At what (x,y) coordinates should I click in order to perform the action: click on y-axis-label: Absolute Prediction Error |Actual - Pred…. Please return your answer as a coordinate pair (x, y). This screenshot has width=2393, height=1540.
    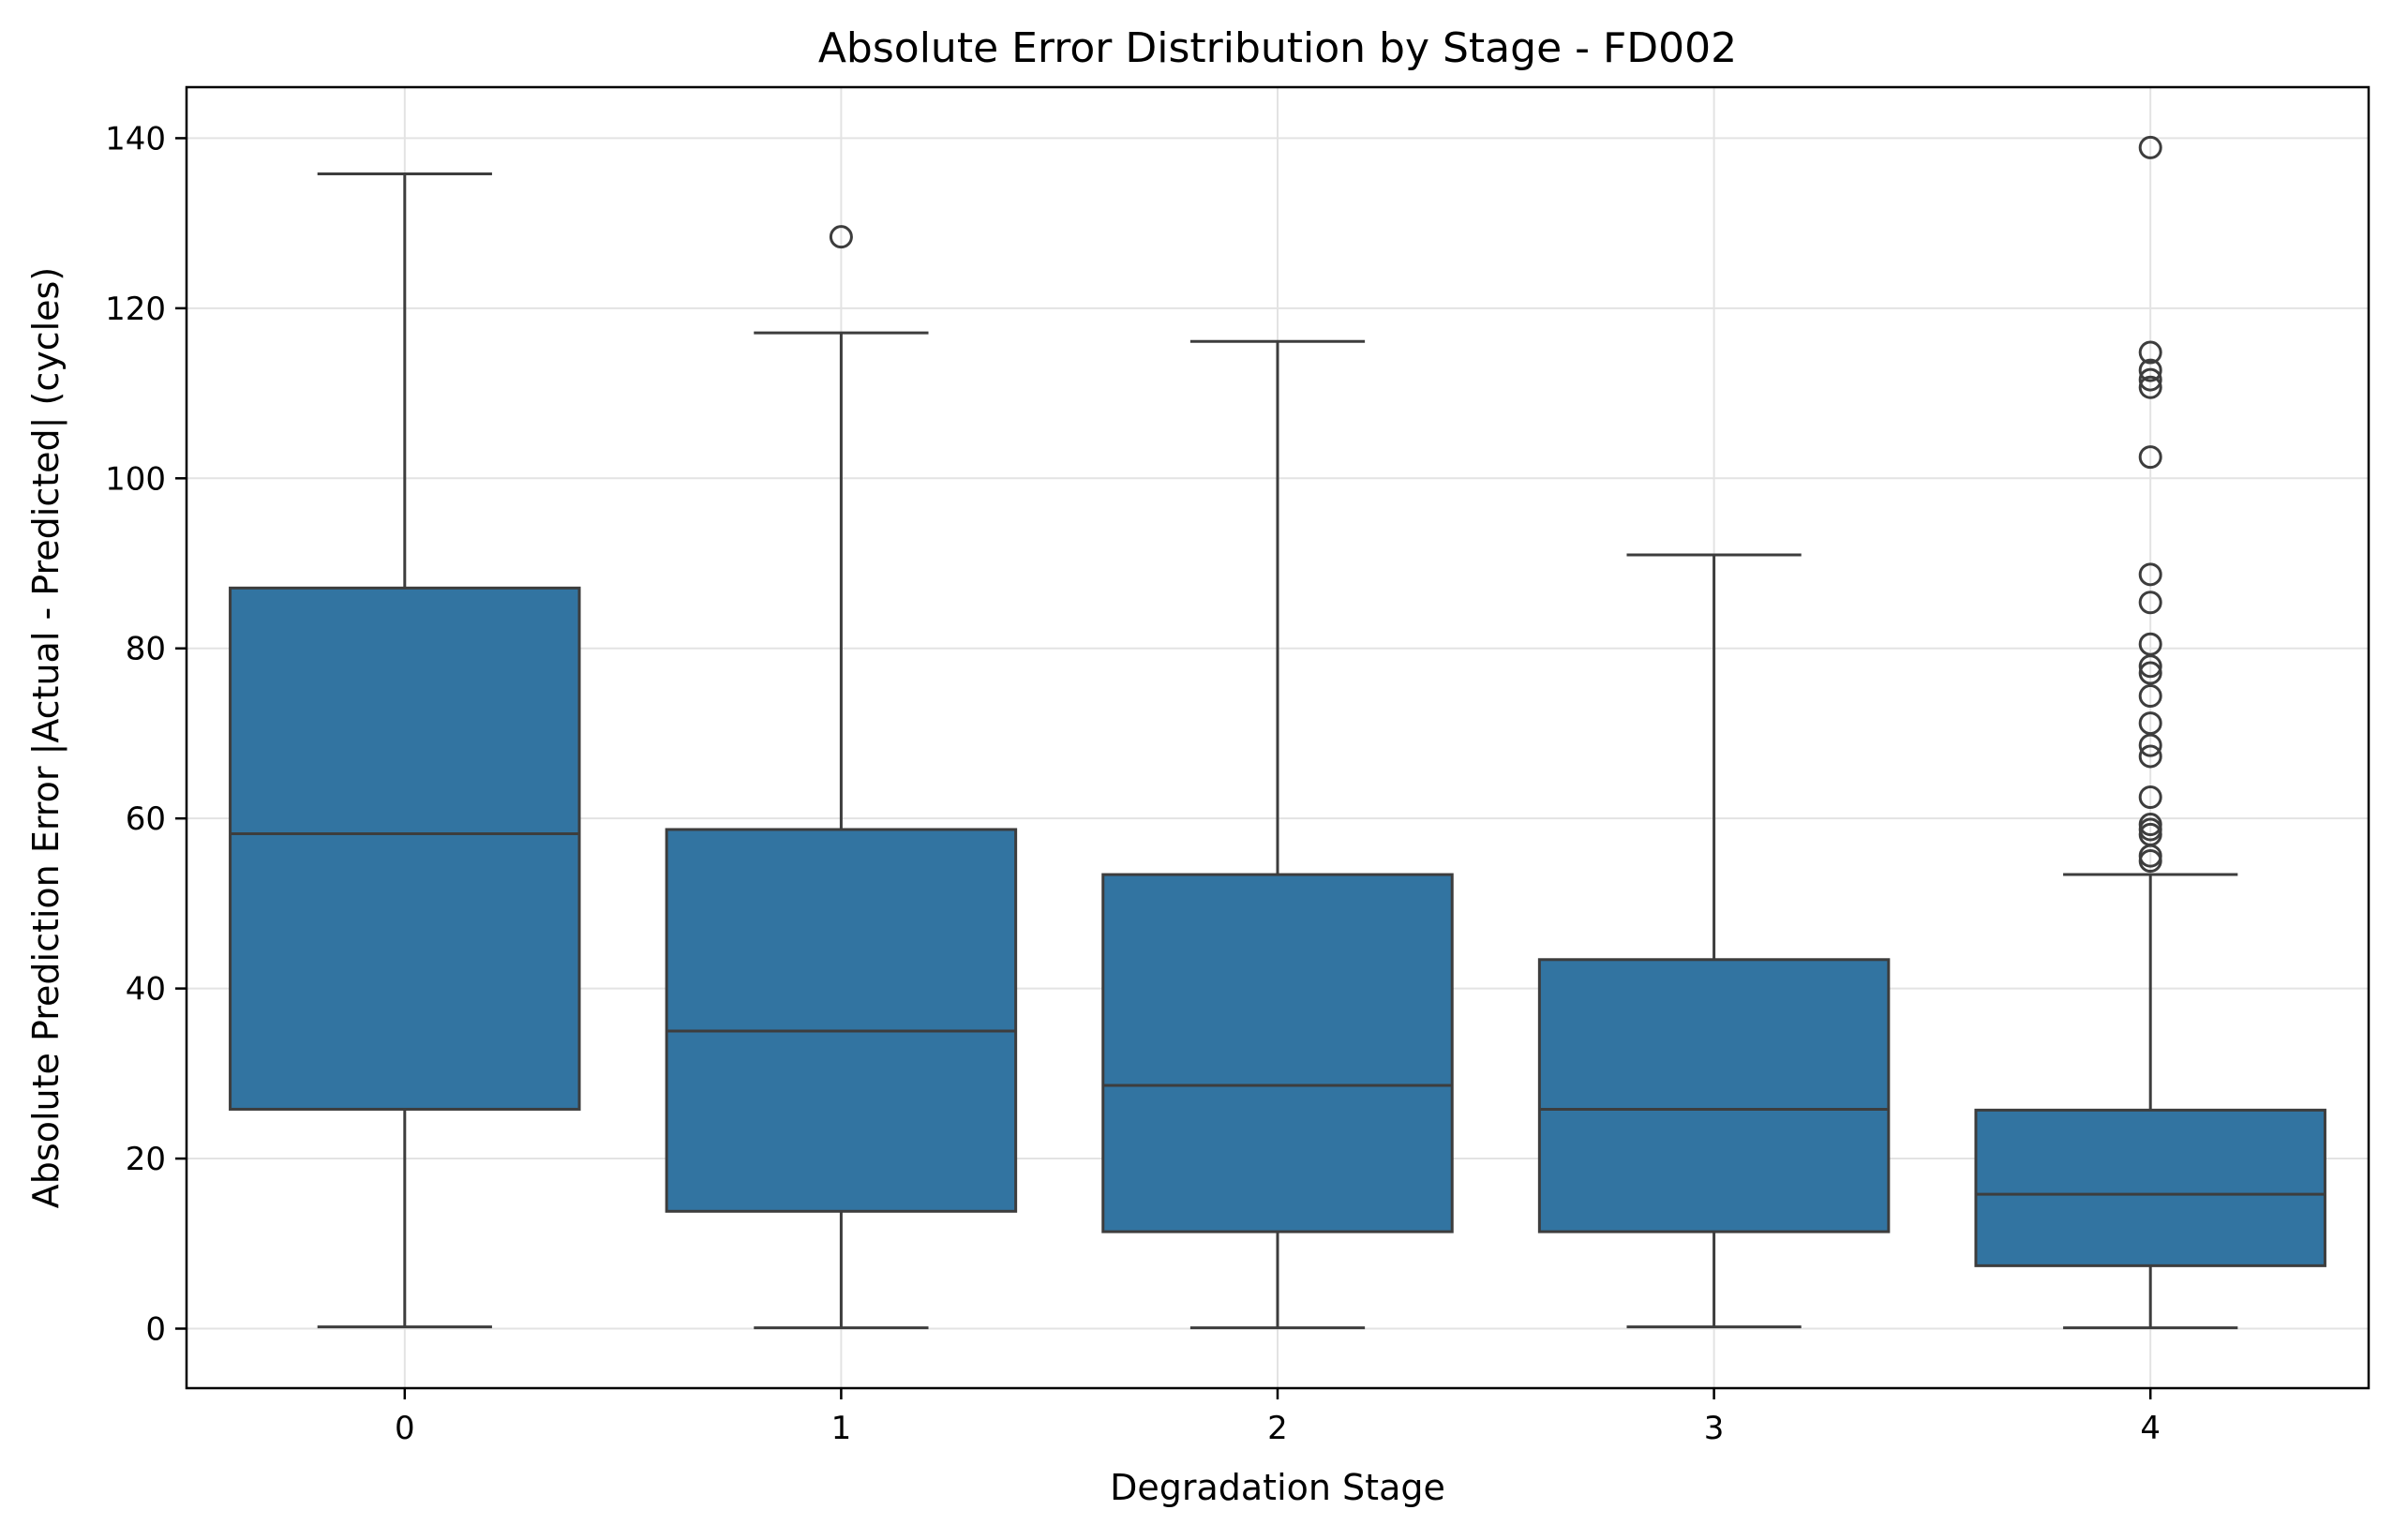
    Looking at the image, I should click on (46, 738).